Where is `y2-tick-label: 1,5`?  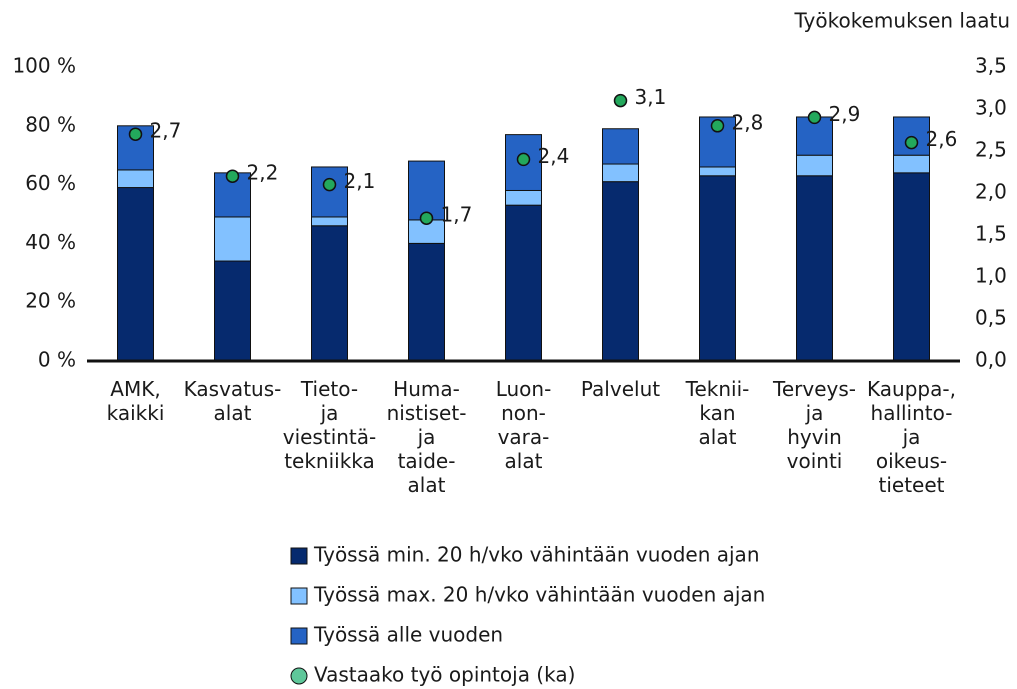
y2-tick-label: 1,5 is located at coordinates (991, 234).